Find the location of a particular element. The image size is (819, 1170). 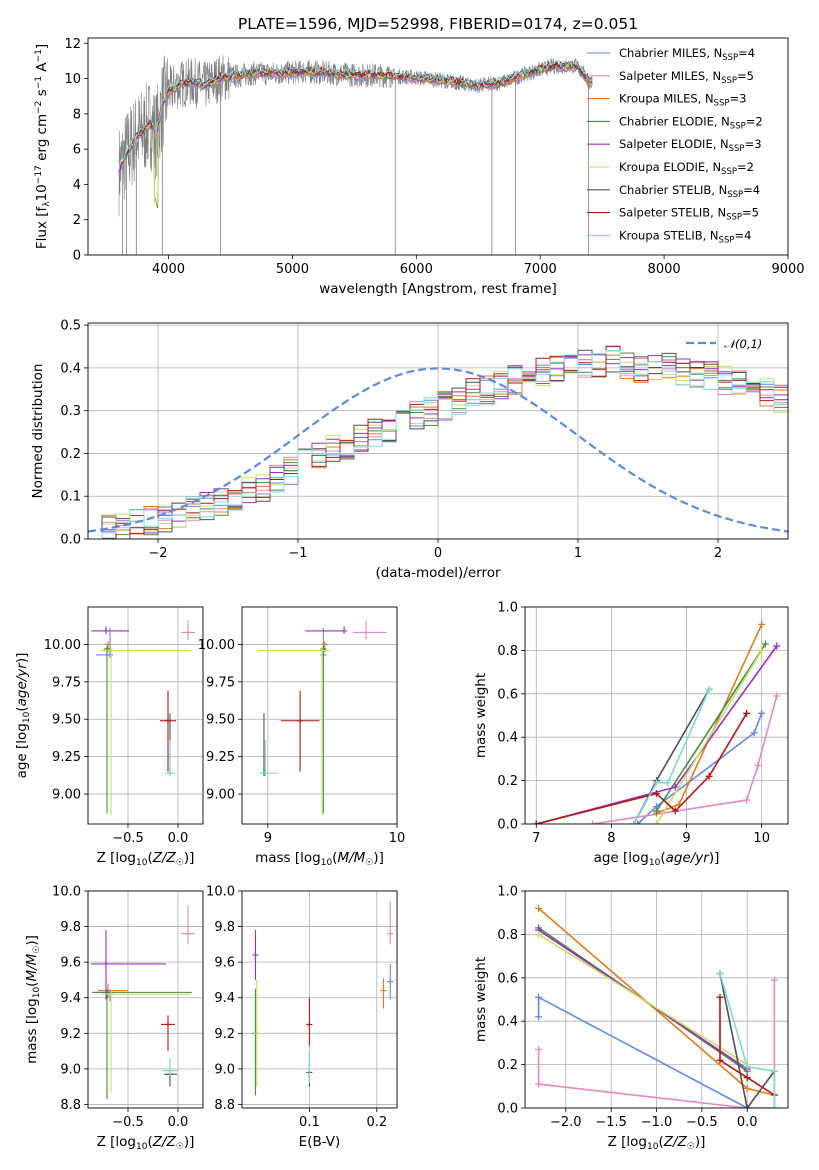

y-tick-label: 9.0 is located at coordinates (224, 1069).